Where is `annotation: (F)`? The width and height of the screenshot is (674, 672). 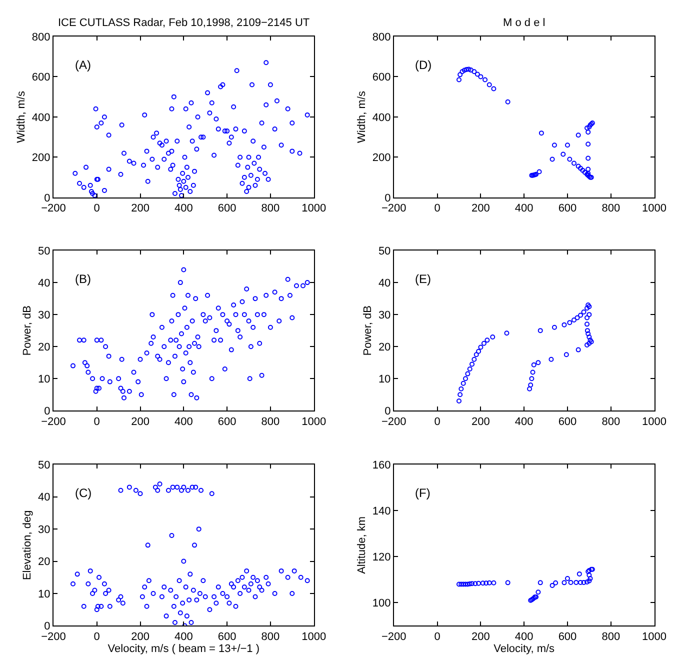 annotation: (F) is located at coordinates (422, 493).